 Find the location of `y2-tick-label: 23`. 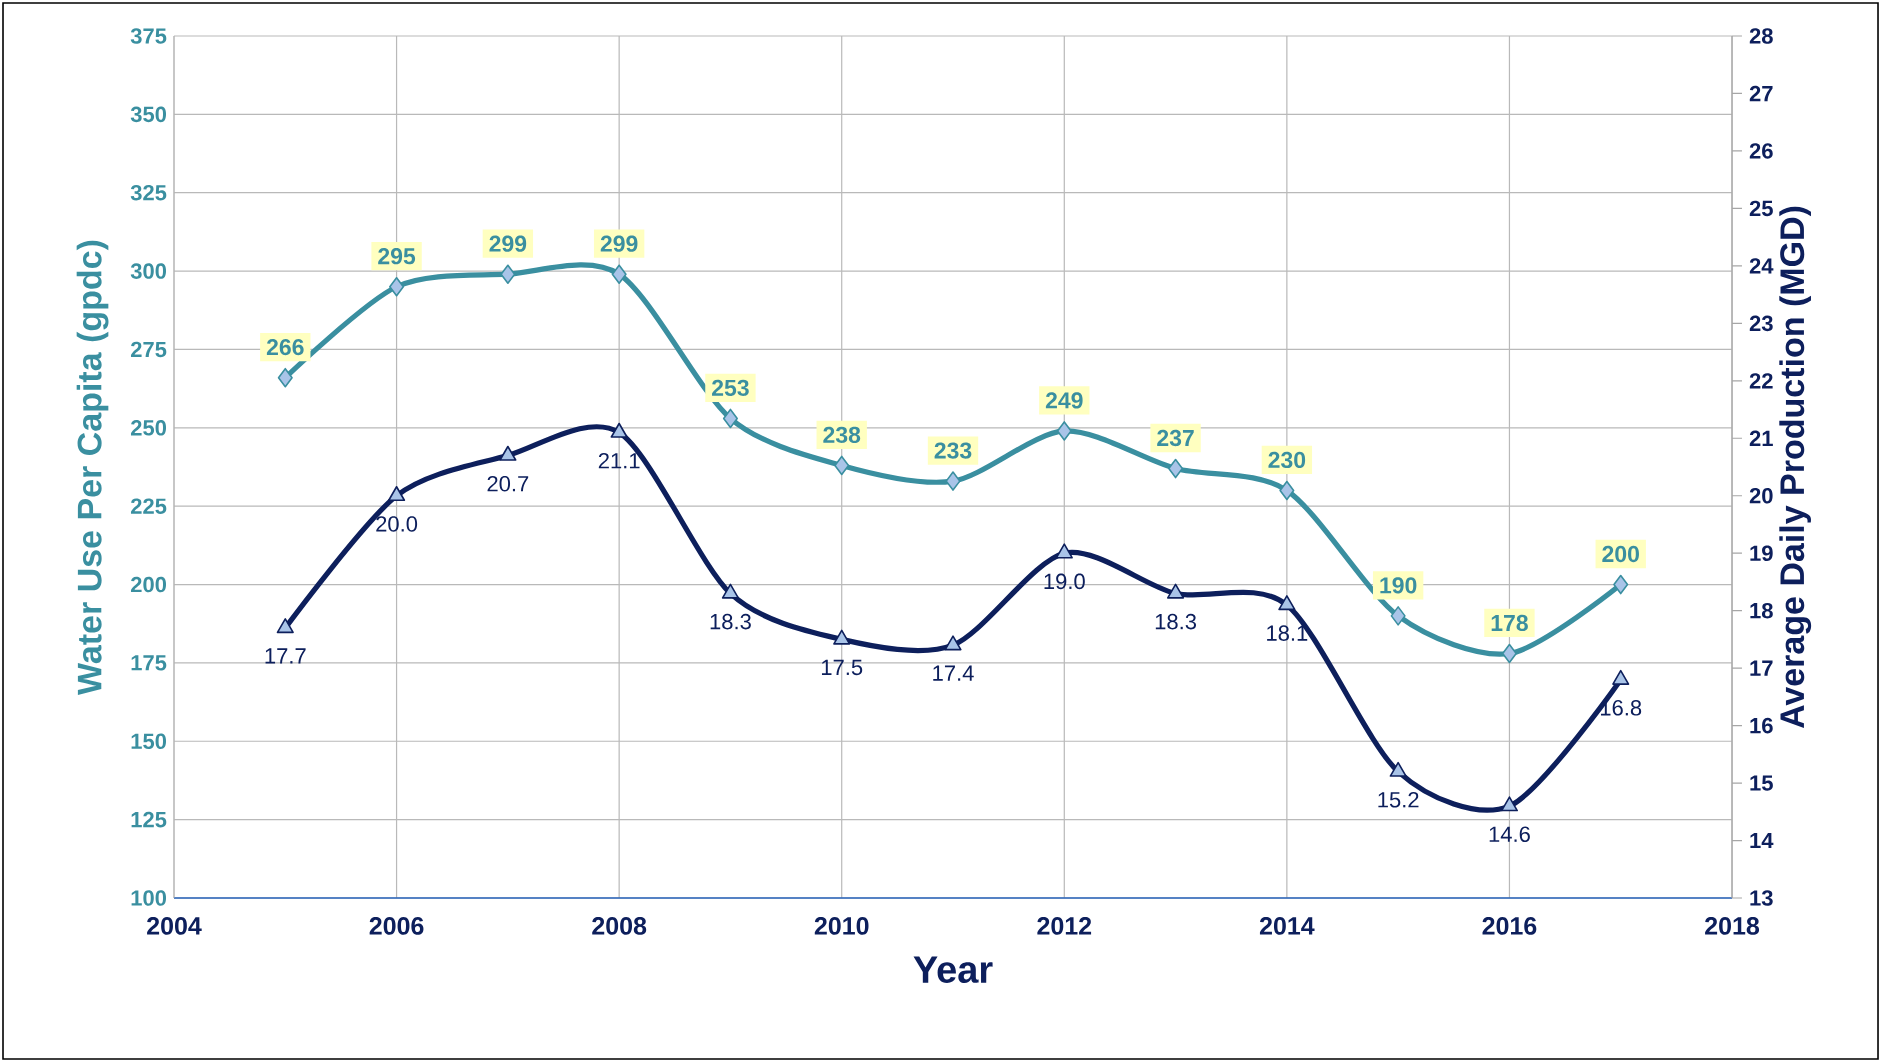

y2-tick-label: 23 is located at coordinates (1761, 323).